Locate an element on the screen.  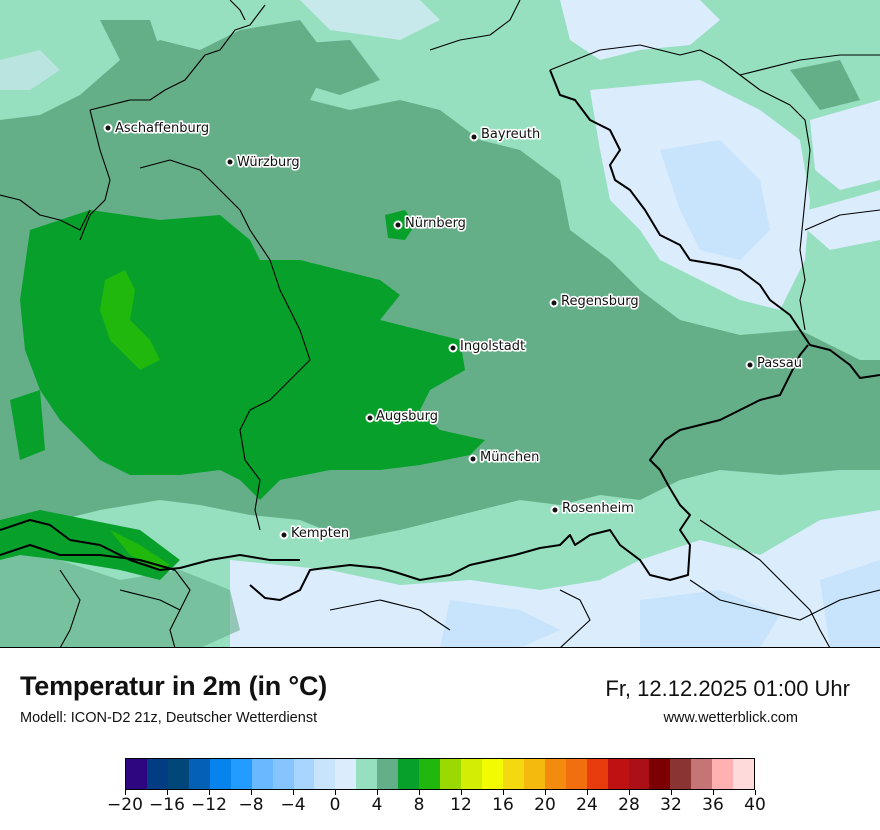
colorbar-ticks: −20 −16 −12 −8 −4 0 4 8 12 16 20 24 28 32 36 40 is located at coordinates (436, 807).